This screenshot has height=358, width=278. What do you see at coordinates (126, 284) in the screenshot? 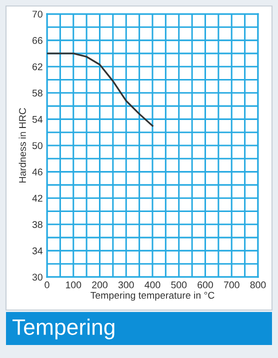
I see `x-tick-label: 300` at bounding box center [126, 284].